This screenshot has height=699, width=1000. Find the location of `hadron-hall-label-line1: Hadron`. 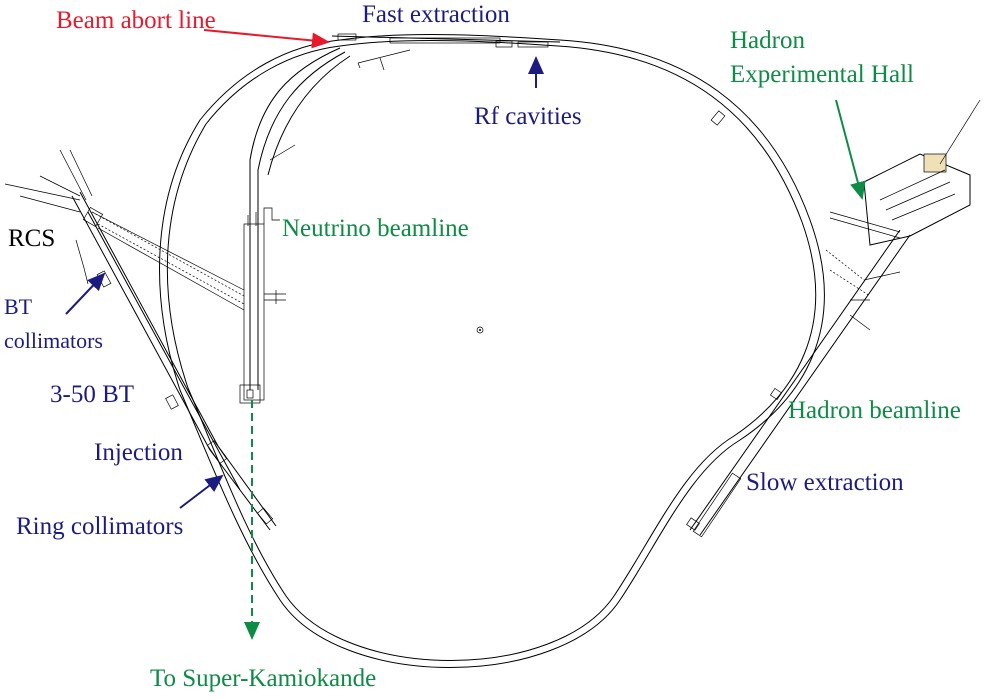

hadron-hall-label-line1: Hadron is located at coordinates (767, 40).